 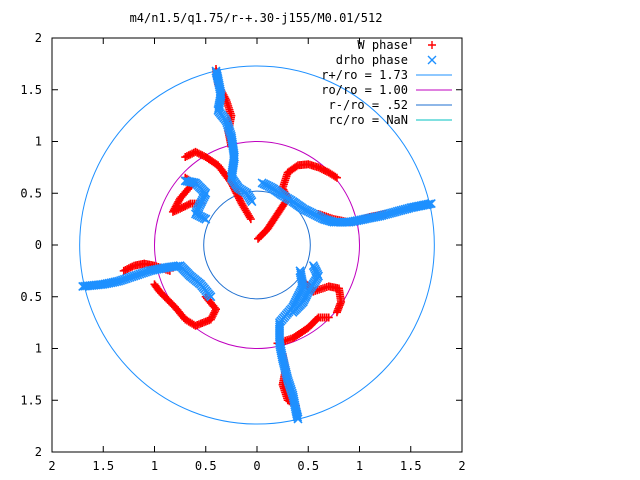 What do you see at coordinates (364, 75) in the screenshot?
I see `legend-label: r+/ro = 1.73` at bounding box center [364, 75].